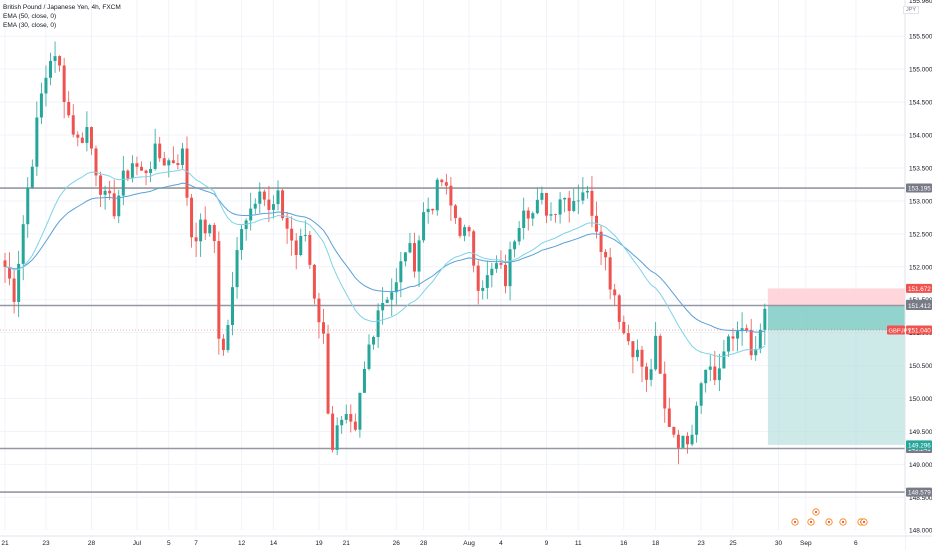  Describe the element at coordinates (919, 288) in the screenshot. I see `price-tag-stop` at that location.